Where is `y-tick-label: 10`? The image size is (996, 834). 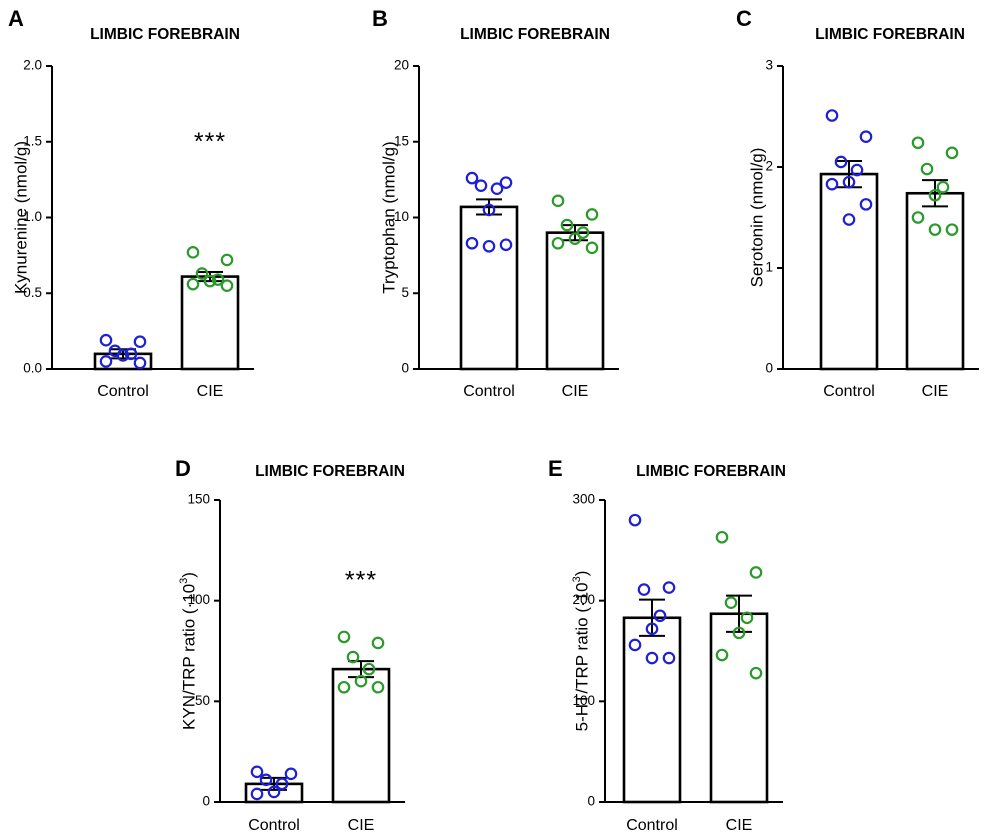
y-tick-label: 10 is located at coordinates (401, 216).